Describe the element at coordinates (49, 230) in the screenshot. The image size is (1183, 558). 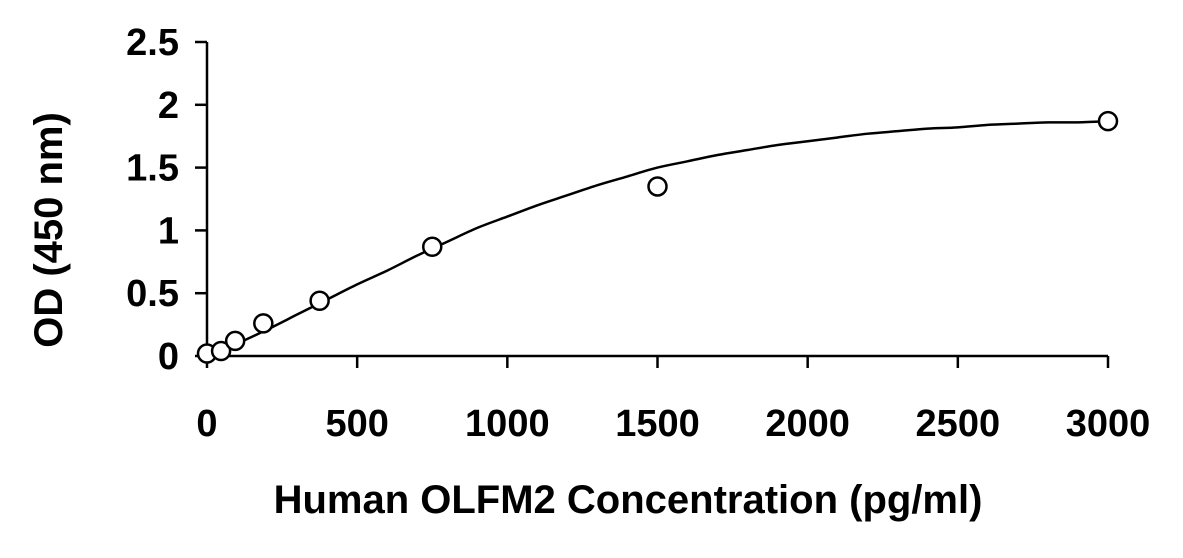
I see `y-axis-title: OD (450 nm)` at that location.